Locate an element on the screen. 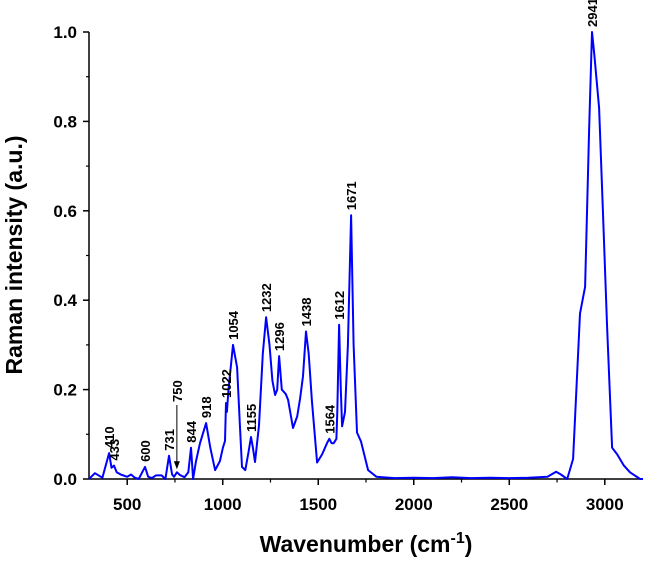 This screenshot has height=561, width=645. y-tick-label: 0.0 is located at coordinates (65, 479).